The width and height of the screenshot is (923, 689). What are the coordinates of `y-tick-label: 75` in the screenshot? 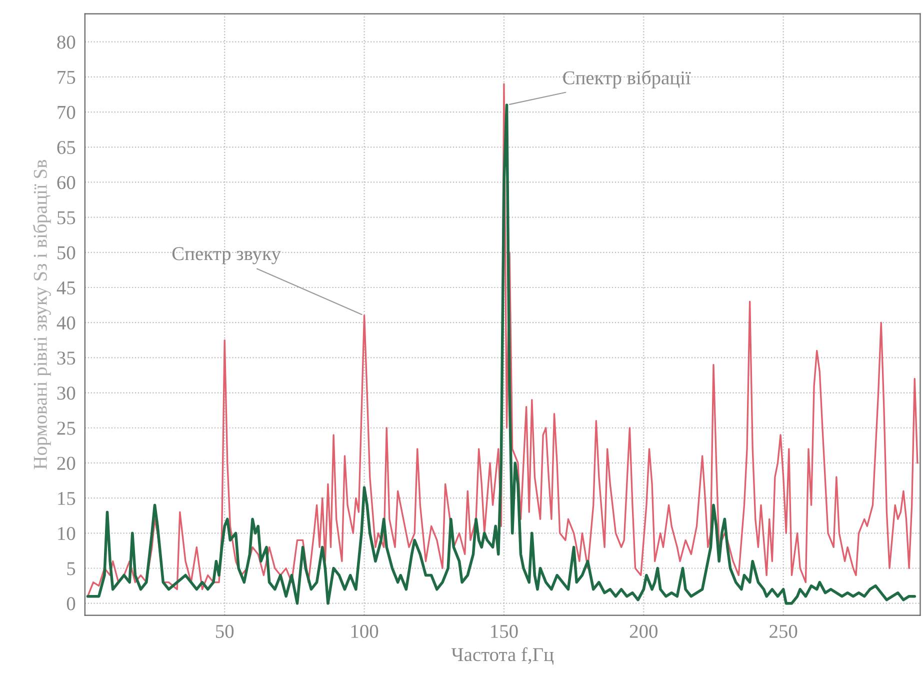 It's located at (67, 77).